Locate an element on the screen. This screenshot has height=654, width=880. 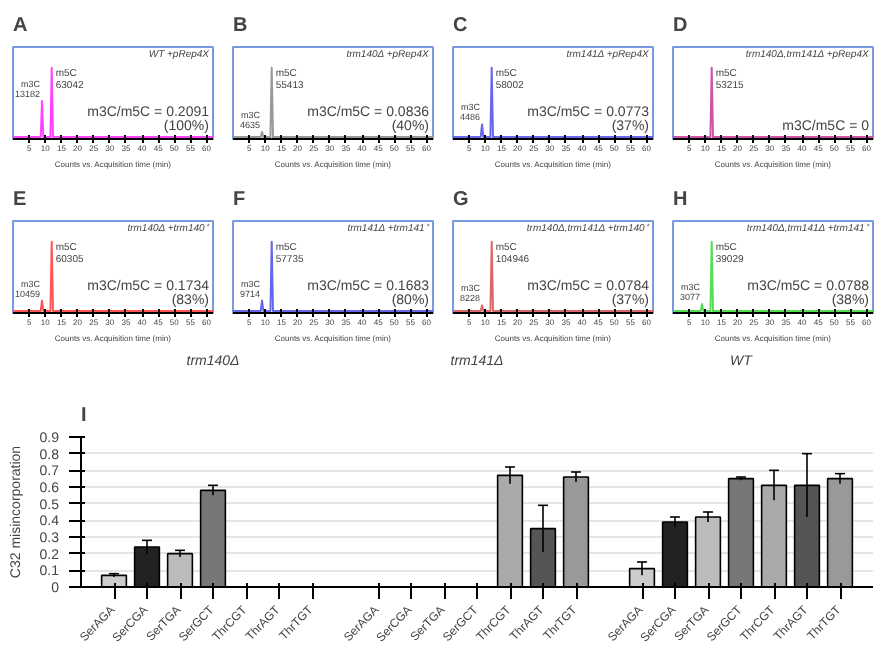
chart-title: I is located at coordinates (84, 416).